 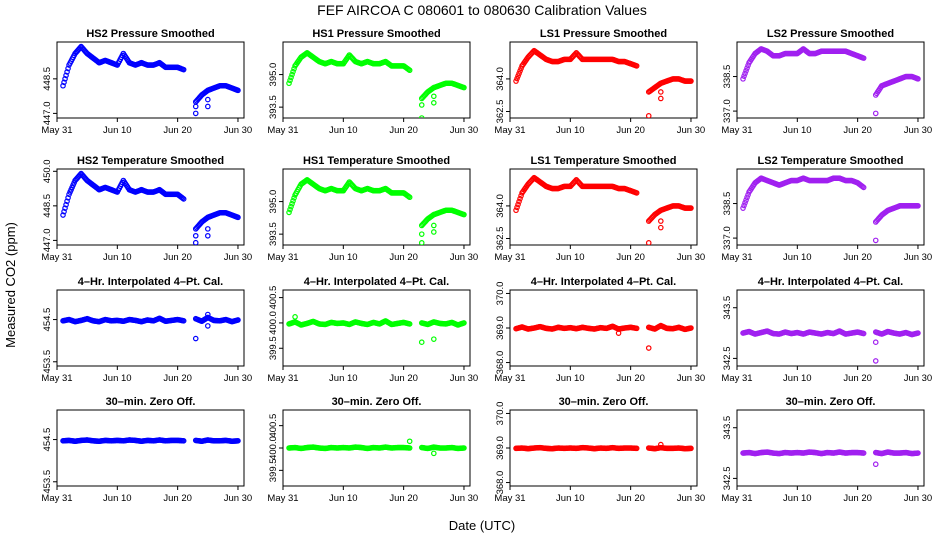 What do you see at coordinates (273, 348) in the screenshot?
I see `y-tick-label: 399.5` at bounding box center [273, 348].